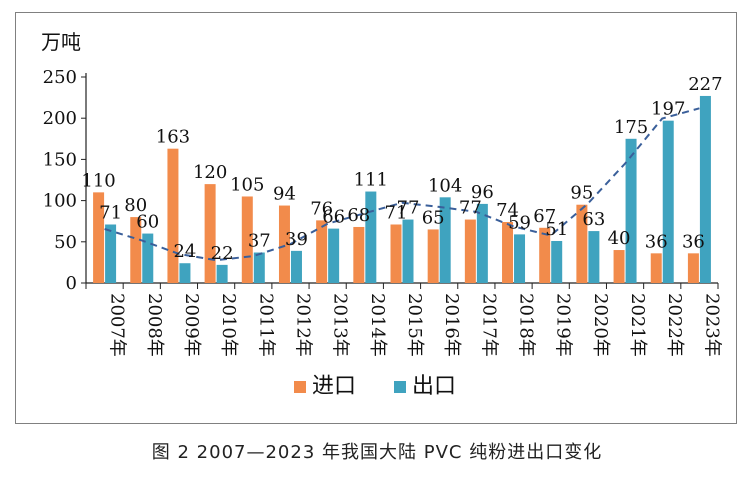 This screenshot has height=486, width=754. Describe the element at coordinates (334, 386) in the screenshot. I see `legend-label: 进口` at that location.